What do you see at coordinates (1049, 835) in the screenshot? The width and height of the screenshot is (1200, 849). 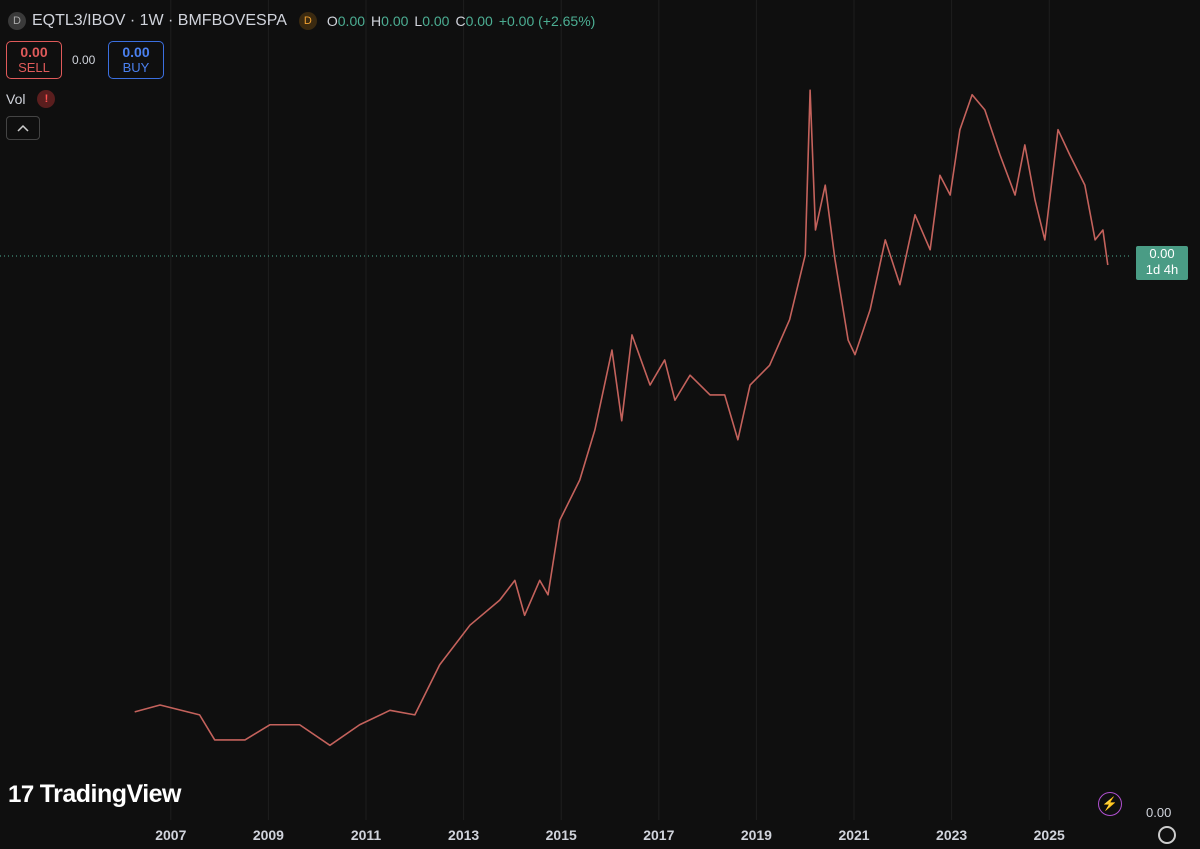 I see `x-tick-label: 2025` at bounding box center [1049, 835].